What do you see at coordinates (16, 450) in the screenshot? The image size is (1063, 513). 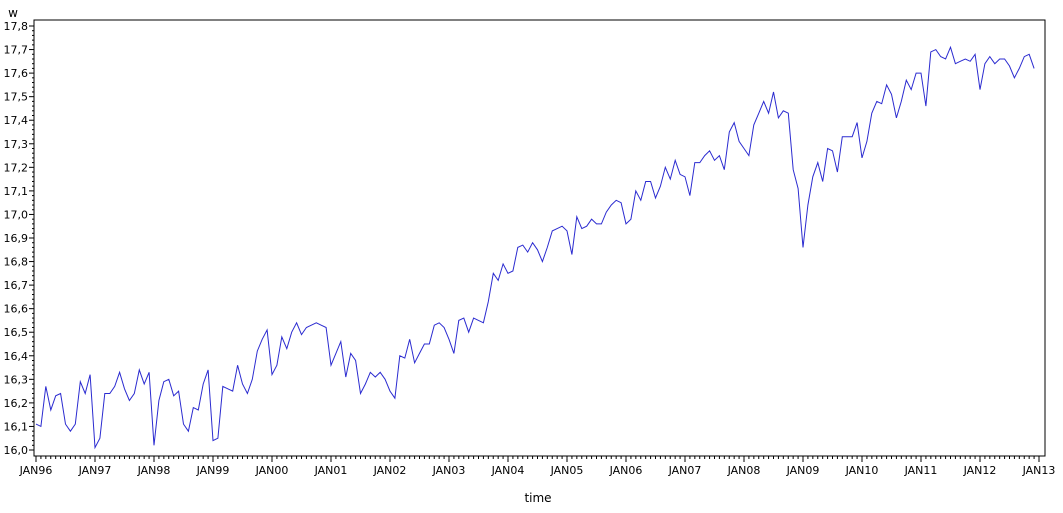 I see `y-tick-label: 16,0` at bounding box center [16, 450].